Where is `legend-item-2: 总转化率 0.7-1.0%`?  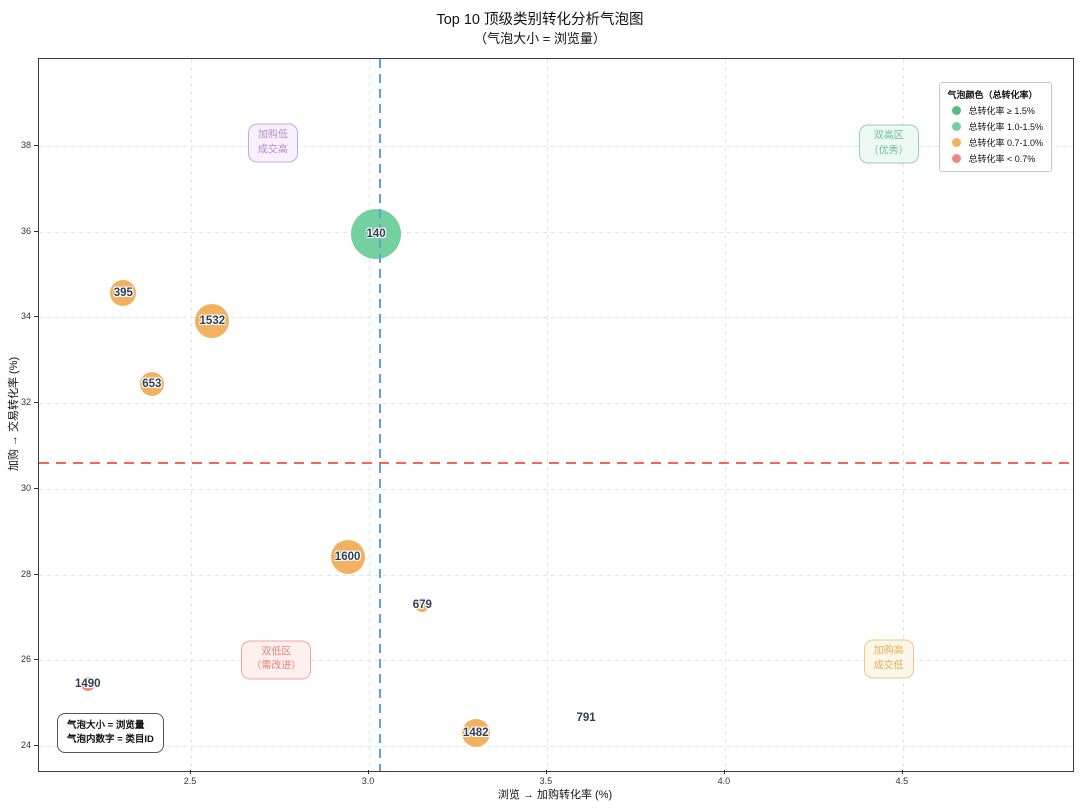 legend-item-2: 总转化率 0.7-1.0% is located at coordinates (995, 142).